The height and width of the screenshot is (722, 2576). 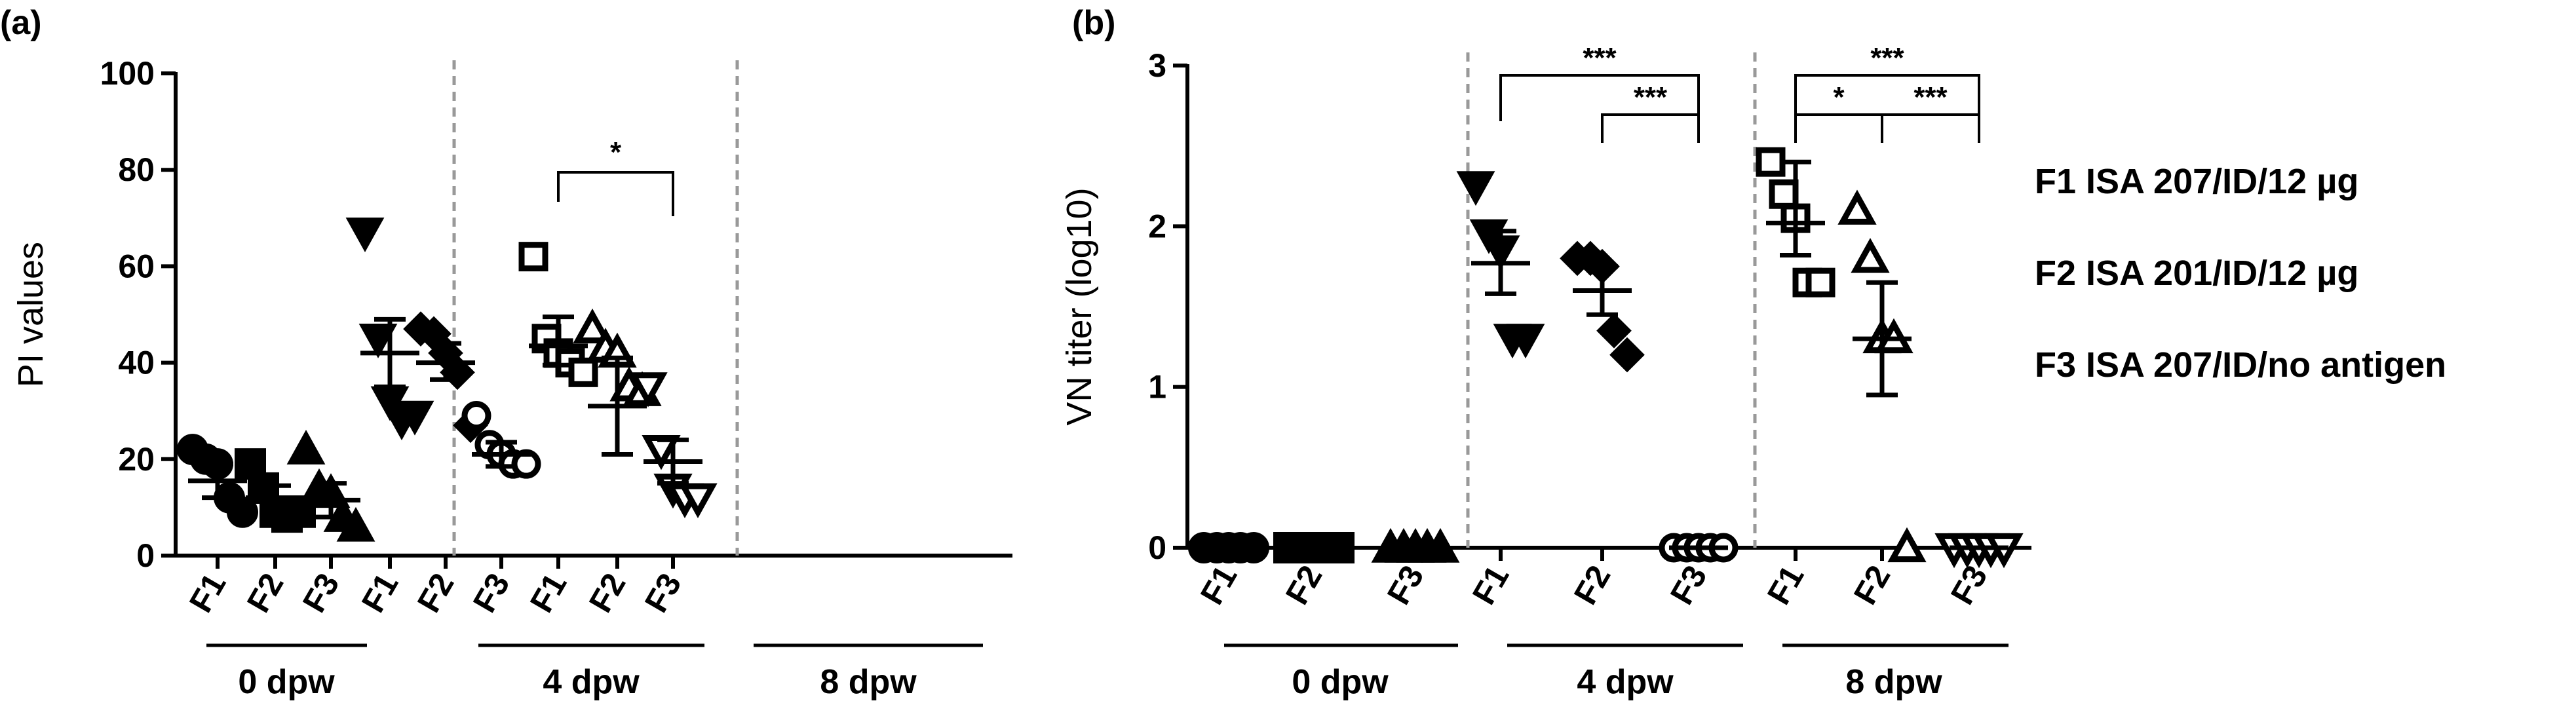 I want to click on y-tick-label: 20, so click(x=136, y=459).